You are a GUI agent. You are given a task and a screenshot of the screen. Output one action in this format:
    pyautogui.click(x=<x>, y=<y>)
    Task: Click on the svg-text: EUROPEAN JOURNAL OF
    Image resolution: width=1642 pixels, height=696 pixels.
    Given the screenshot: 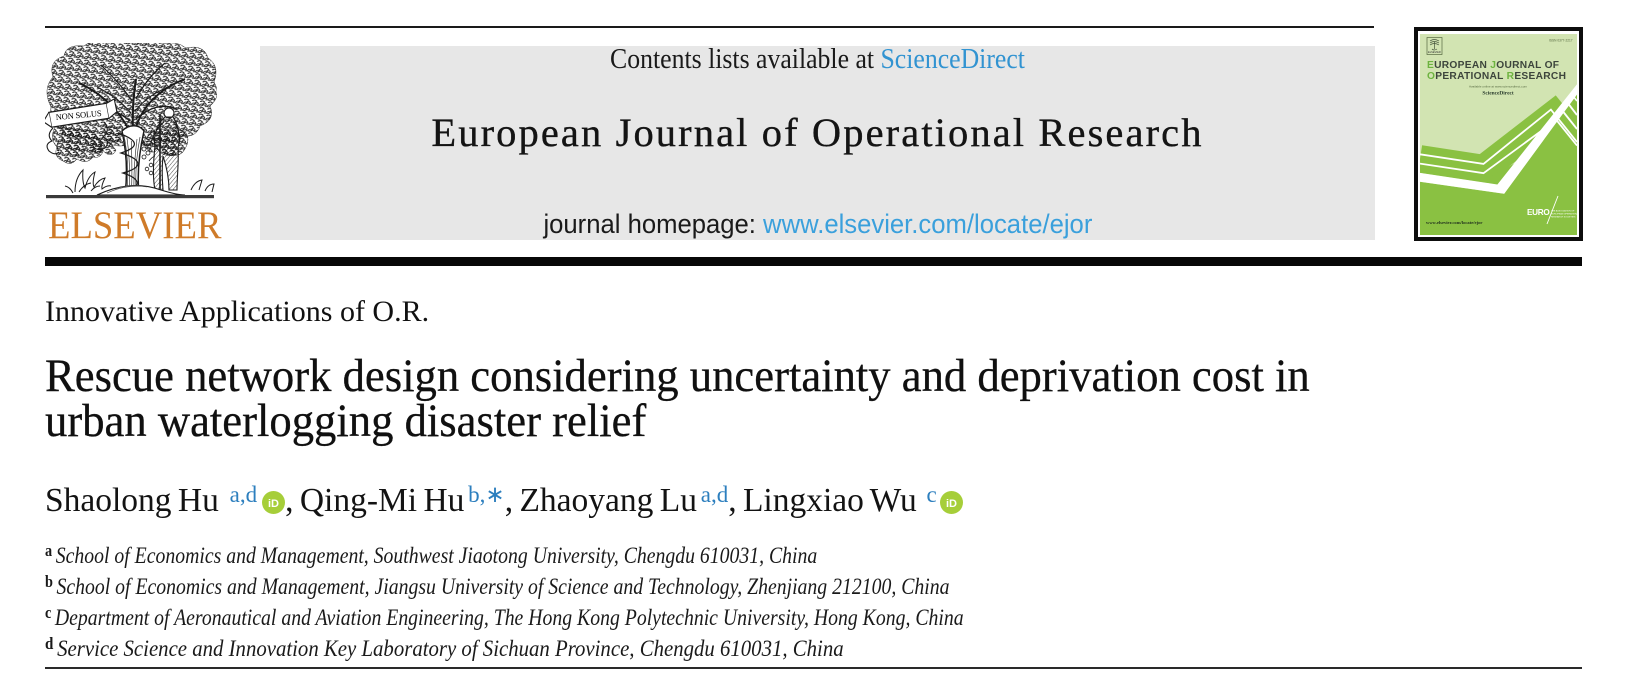 What is the action you would take?
    pyautogui.click(x=1493, y=65)
    